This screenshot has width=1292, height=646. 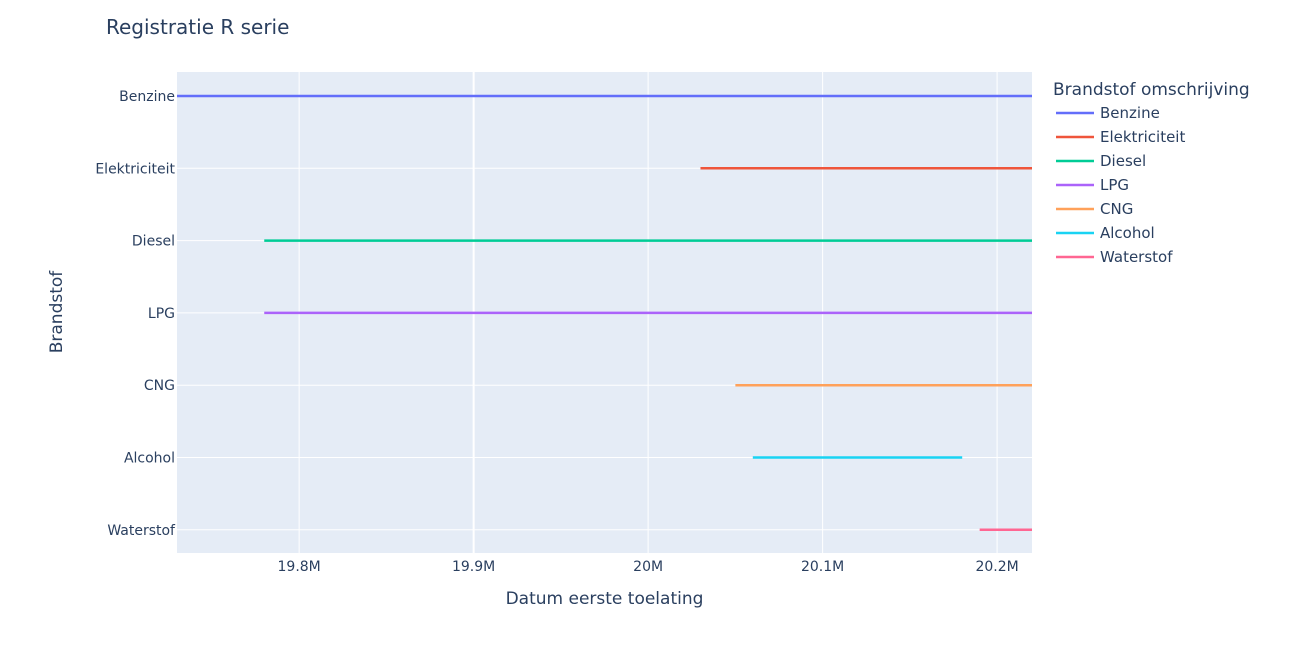 I want to click on legend-label: Diesel, so click(x=1123, y=161).